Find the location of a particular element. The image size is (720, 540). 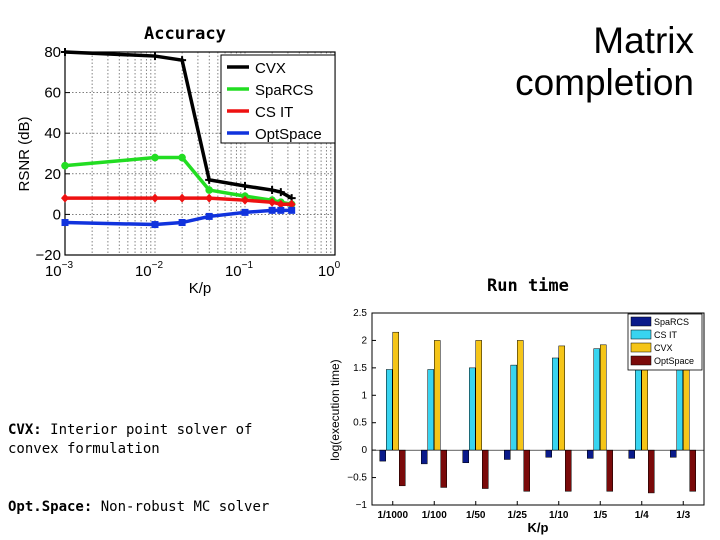

runtime-legend-label: OptSpace is located at coordinates (674, 361).